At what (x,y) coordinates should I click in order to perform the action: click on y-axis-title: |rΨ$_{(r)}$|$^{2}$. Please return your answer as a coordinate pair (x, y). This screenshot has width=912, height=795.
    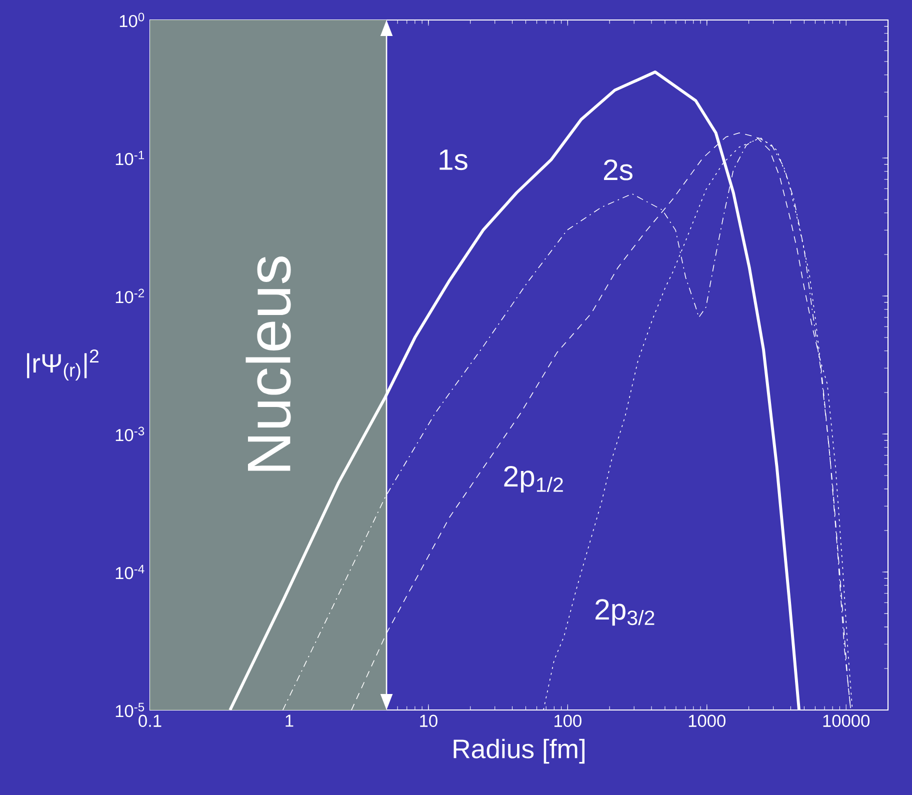
    Looking at the image, I should click on (62, 365).